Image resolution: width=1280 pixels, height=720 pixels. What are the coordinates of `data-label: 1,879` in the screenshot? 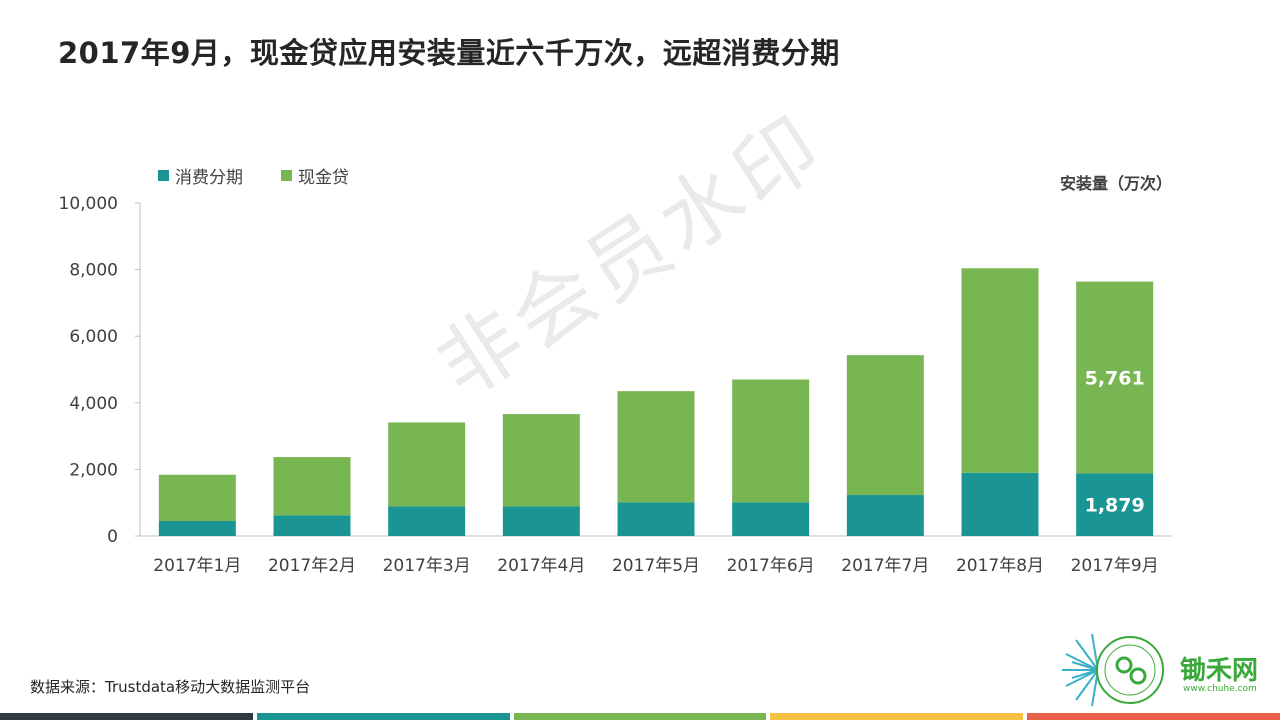 It's located at (1115, 506).